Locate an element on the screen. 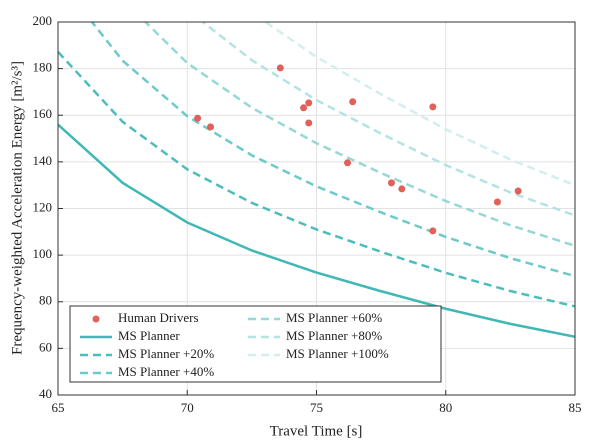 Image resolution: width=598 pixels, height=445 pixels. y-tick-label: 40 is located at coordinates (45, 393).